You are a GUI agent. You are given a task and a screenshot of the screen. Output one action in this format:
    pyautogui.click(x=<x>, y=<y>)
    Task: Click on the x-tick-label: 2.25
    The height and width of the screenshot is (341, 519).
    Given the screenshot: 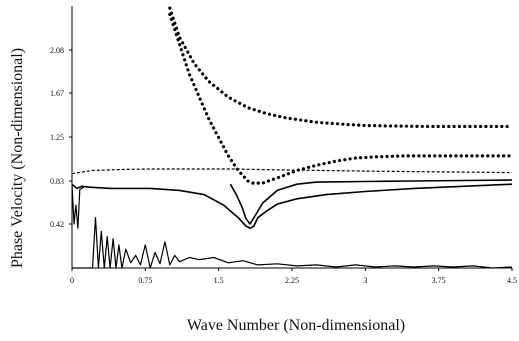 What is the action you would take?
    pyautogui.click(x=292, y=280)
    